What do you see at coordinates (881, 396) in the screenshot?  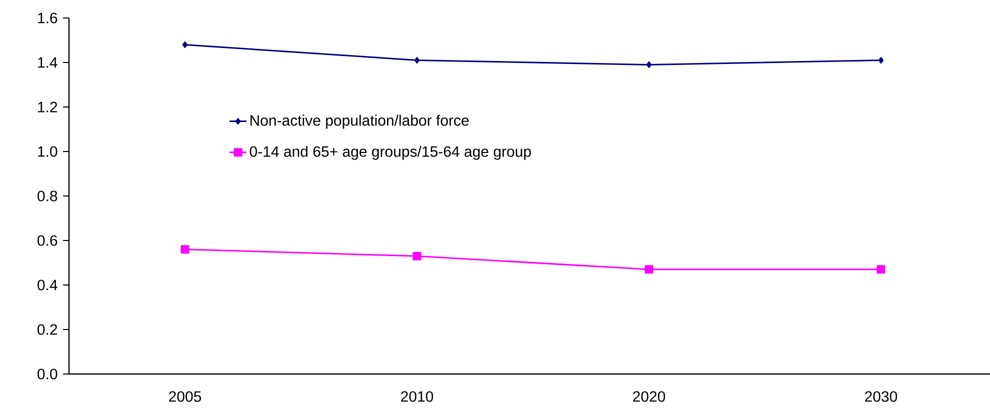 I see `x-tick-label: 2030` at bounding box center [881, 396].